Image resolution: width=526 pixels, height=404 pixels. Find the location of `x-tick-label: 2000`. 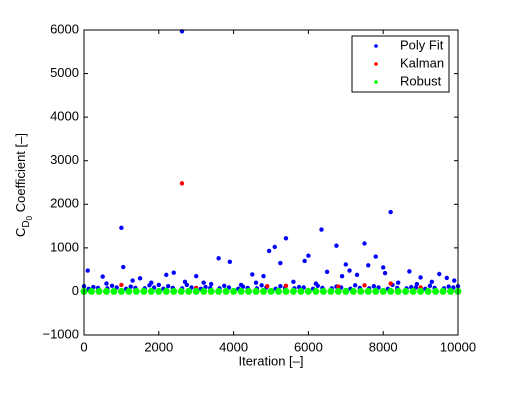

x-tick-label: 2000 is located at coordinates (158, 346).